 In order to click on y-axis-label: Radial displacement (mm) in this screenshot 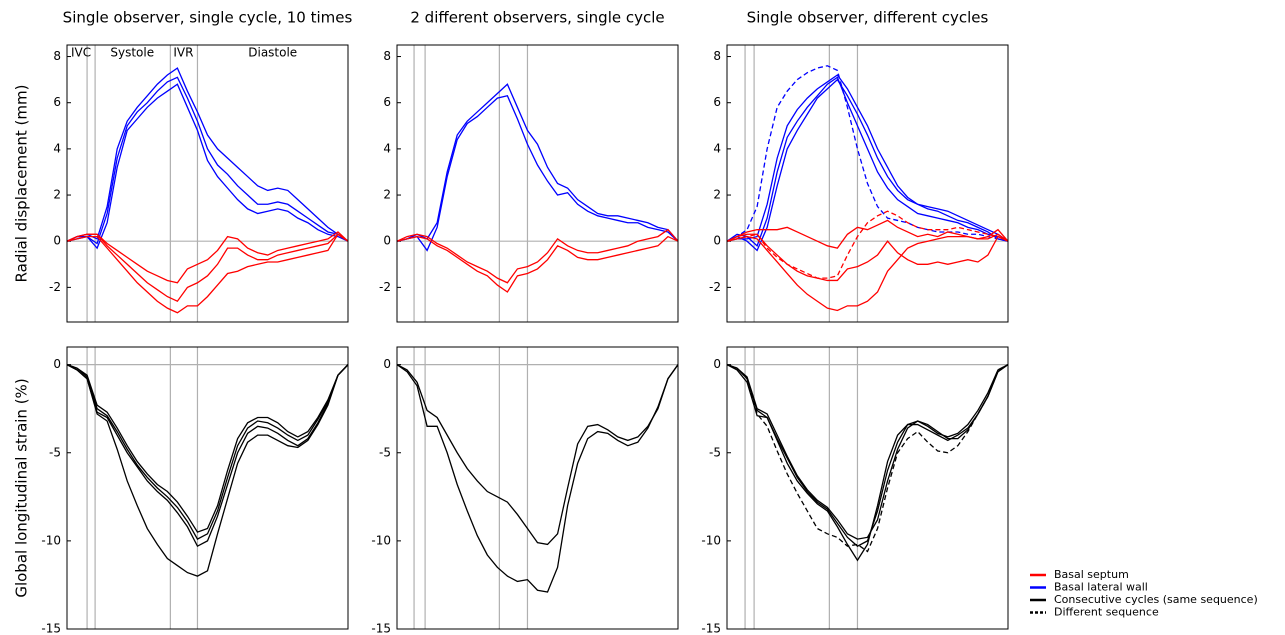, I will do `click(22, 184)`.